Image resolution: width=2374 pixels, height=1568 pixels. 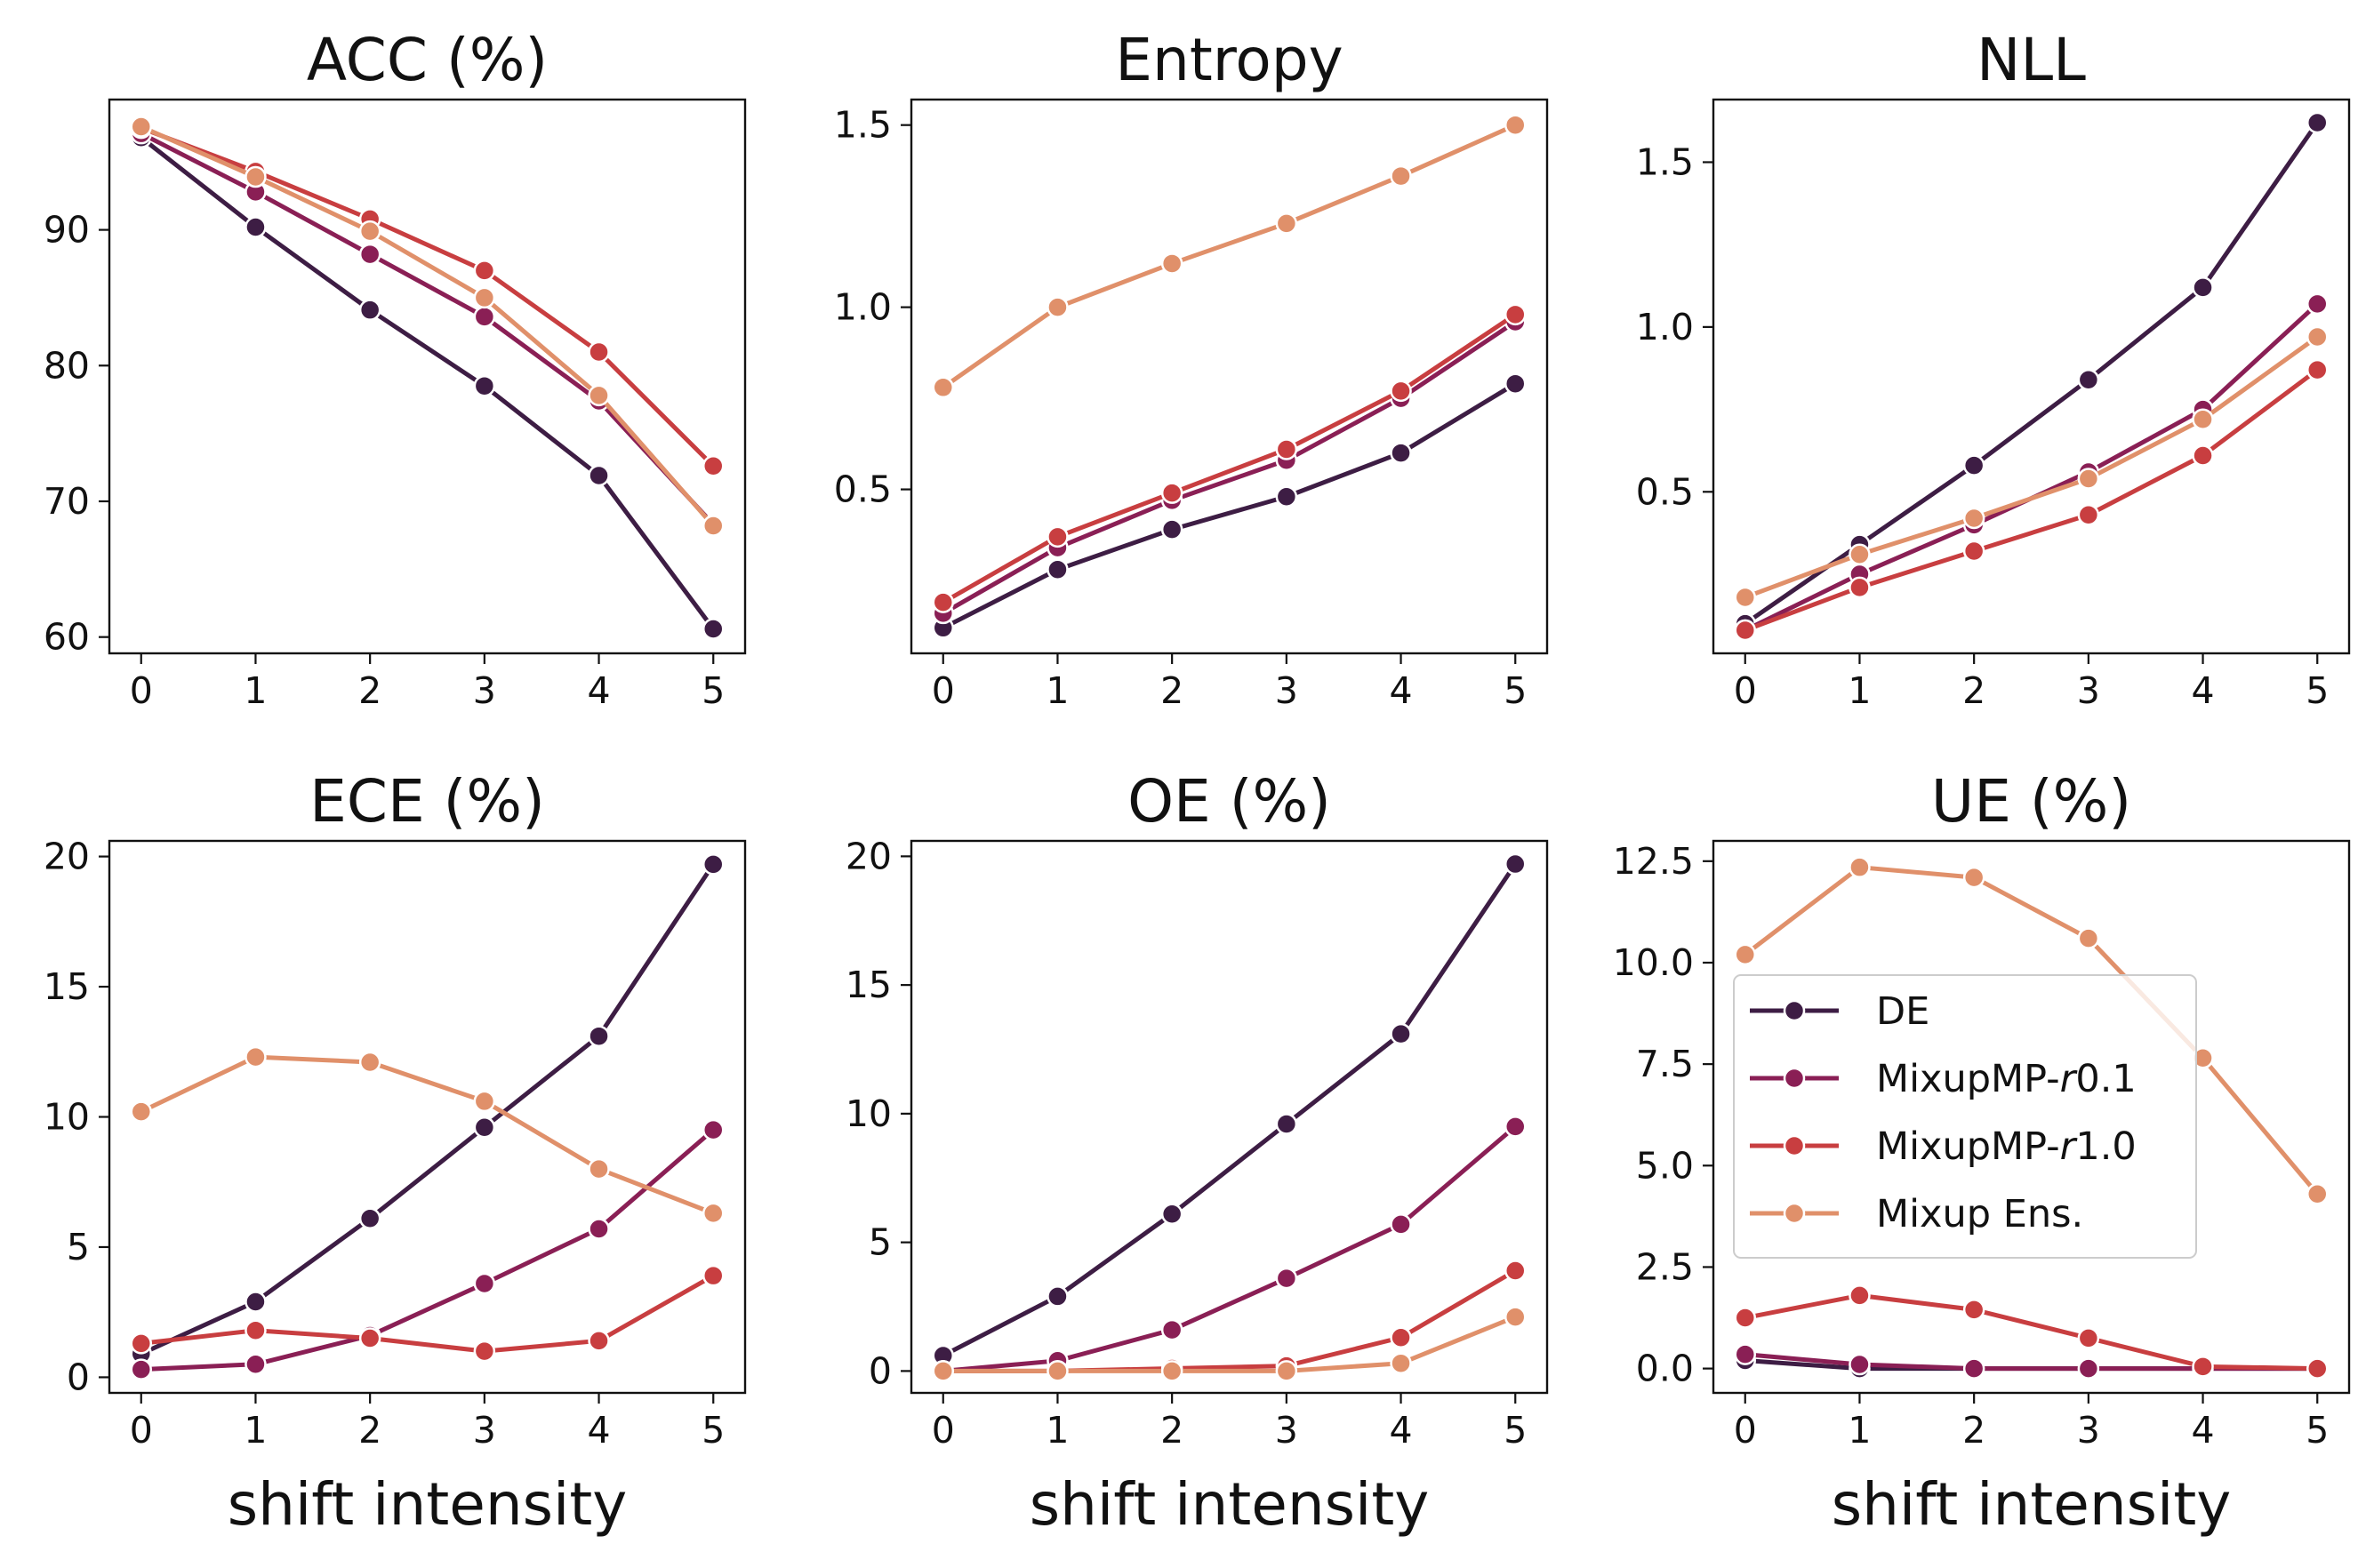 I want to click on y-tick-label: 90, so click(x=67, y=230).